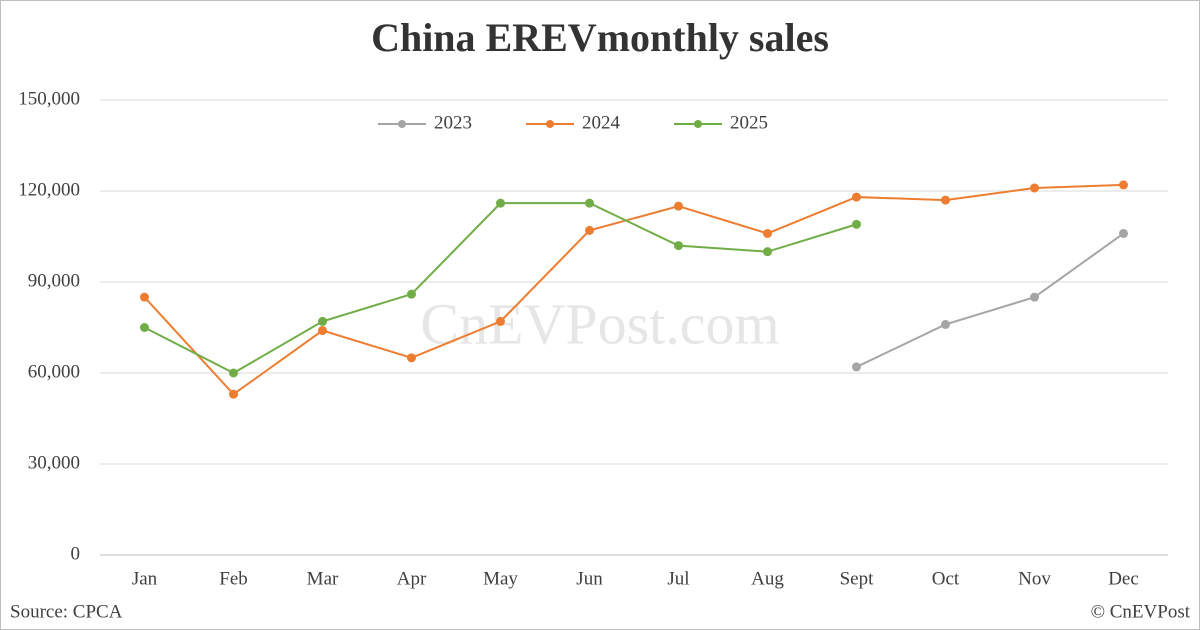  Describe the element at coordinates (323, 578) in the screenshot. I see `x-tick-label: Mar` at that location.